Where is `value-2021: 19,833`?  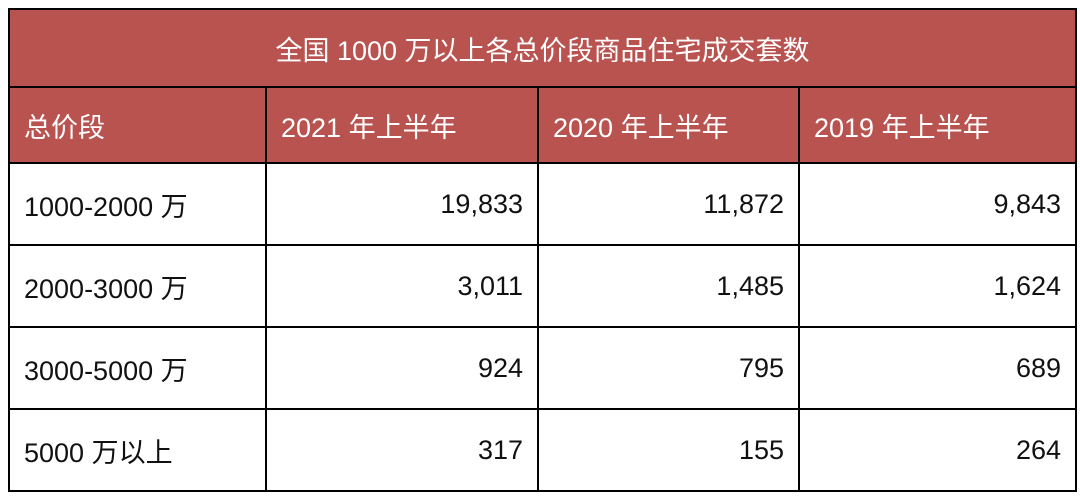
value-2021: 19,833 is located at coordinates (402, 204).